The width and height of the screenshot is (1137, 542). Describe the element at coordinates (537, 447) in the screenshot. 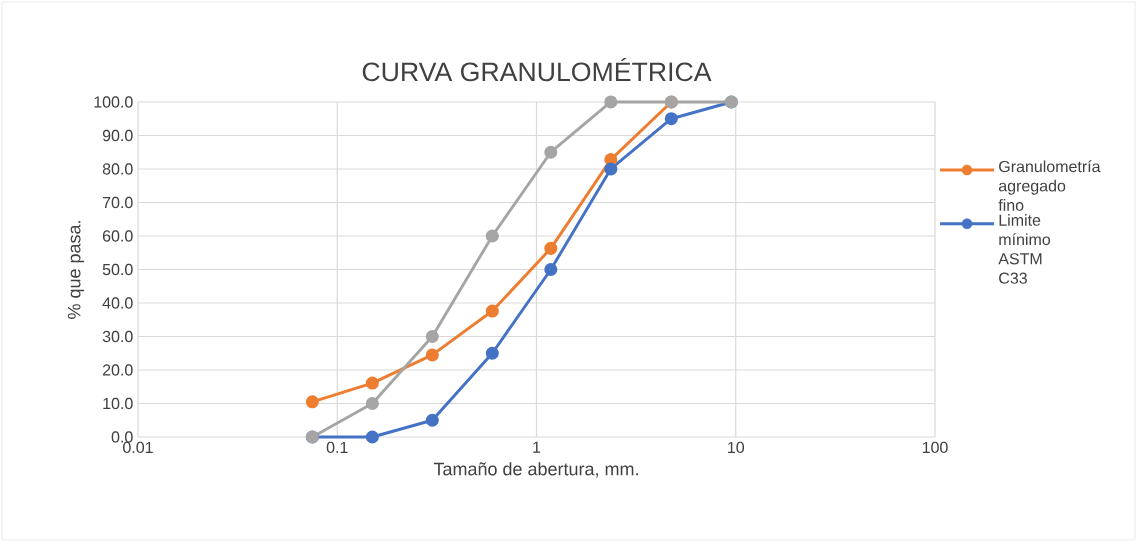

I see `x-tick-label: 1` at that location.